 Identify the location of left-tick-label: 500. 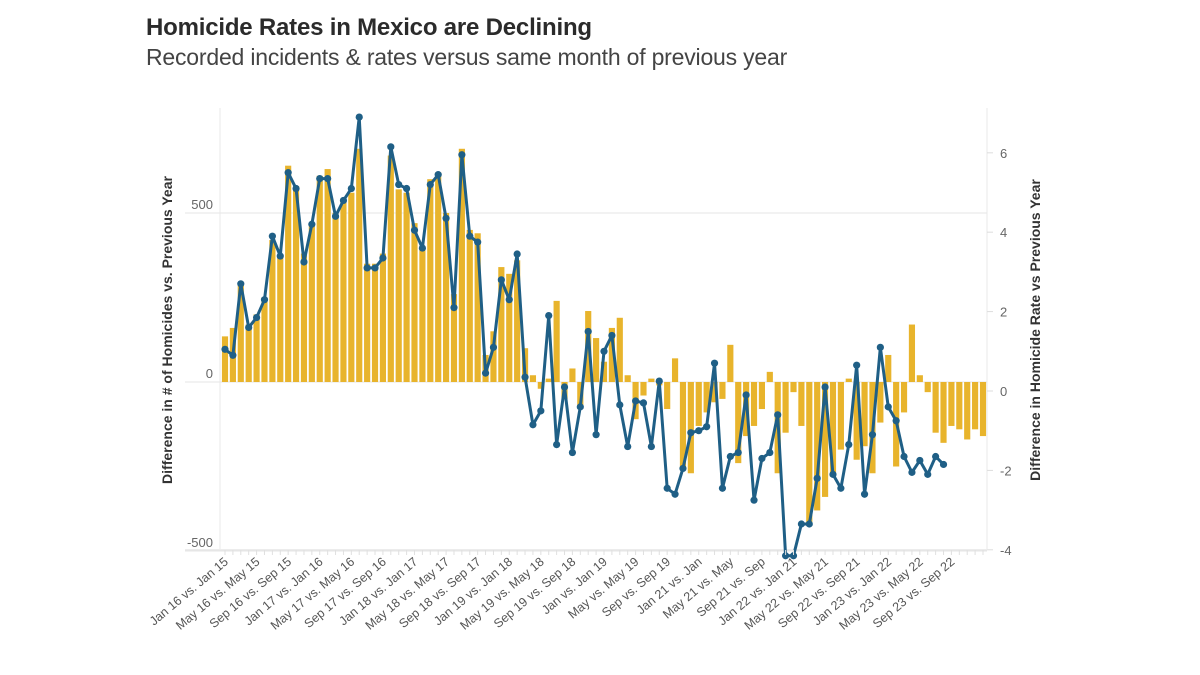
(202, 204).